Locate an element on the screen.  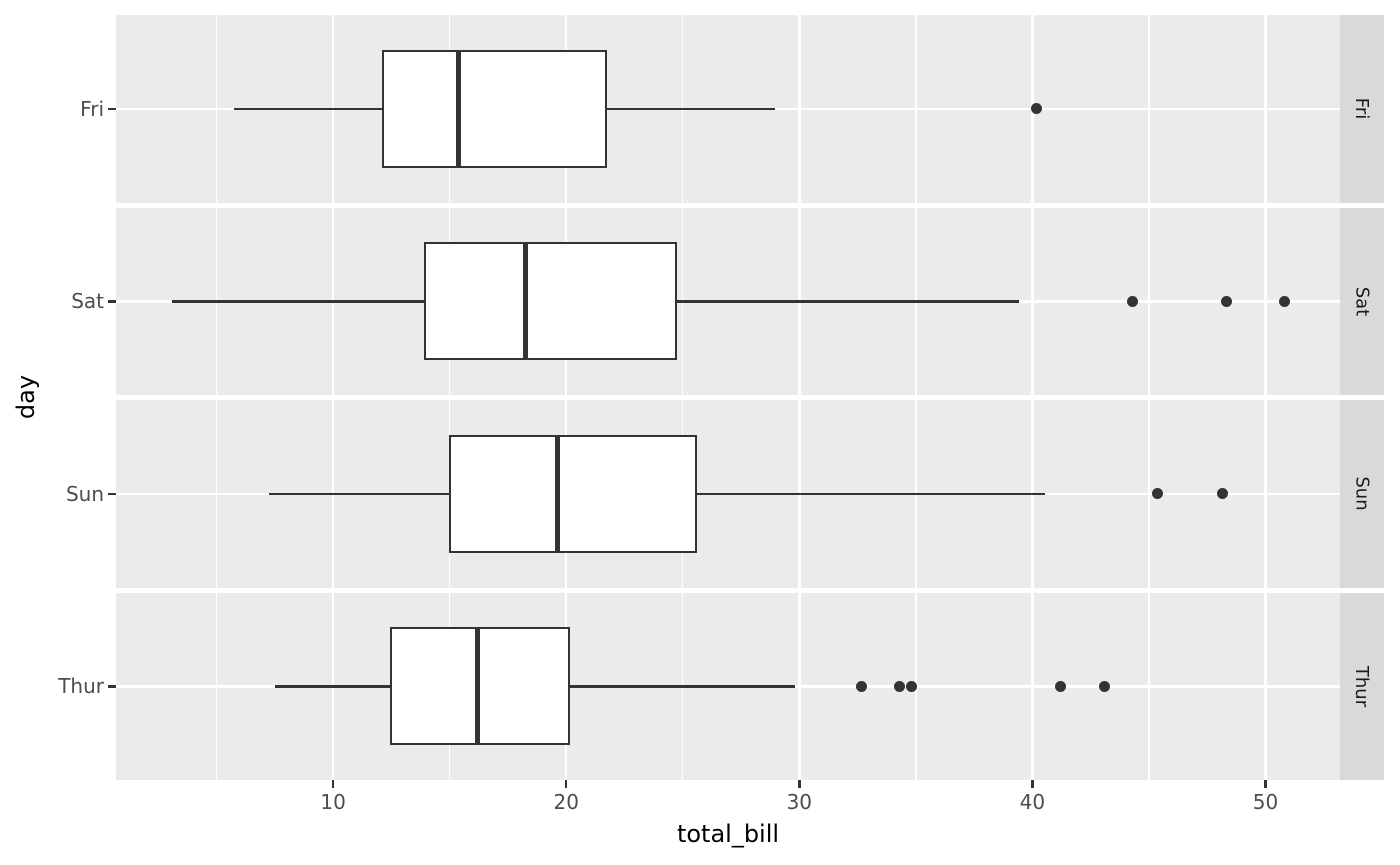
facet-strip-label: Sun is located at coordinates (1362, 493).